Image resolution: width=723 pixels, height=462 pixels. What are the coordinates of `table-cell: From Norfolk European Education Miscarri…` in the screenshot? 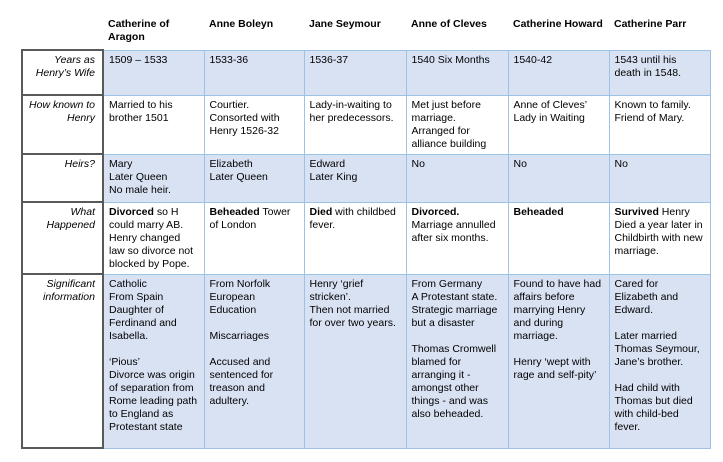 It's located at (254, 361).